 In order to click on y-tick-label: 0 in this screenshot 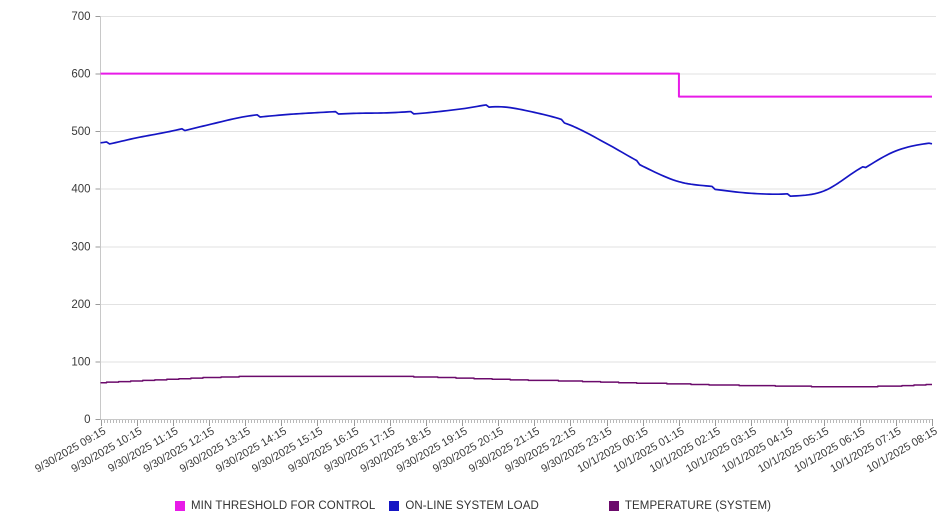, I will do `click(87, 420)`.